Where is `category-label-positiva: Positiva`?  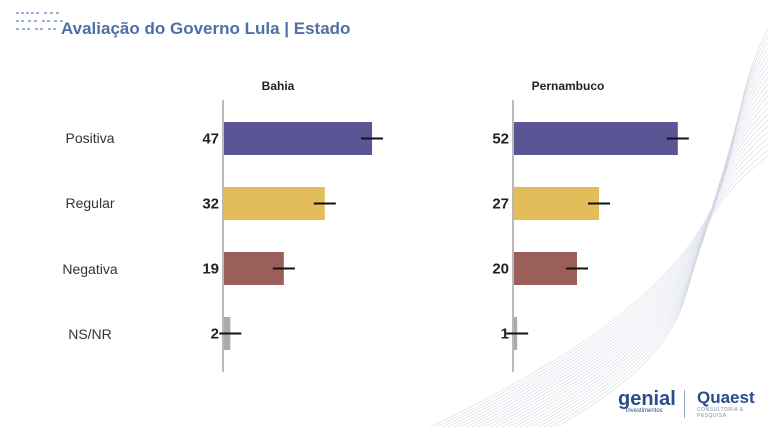 category-label-positiva: Positiva is located at coordinates (90, 138).